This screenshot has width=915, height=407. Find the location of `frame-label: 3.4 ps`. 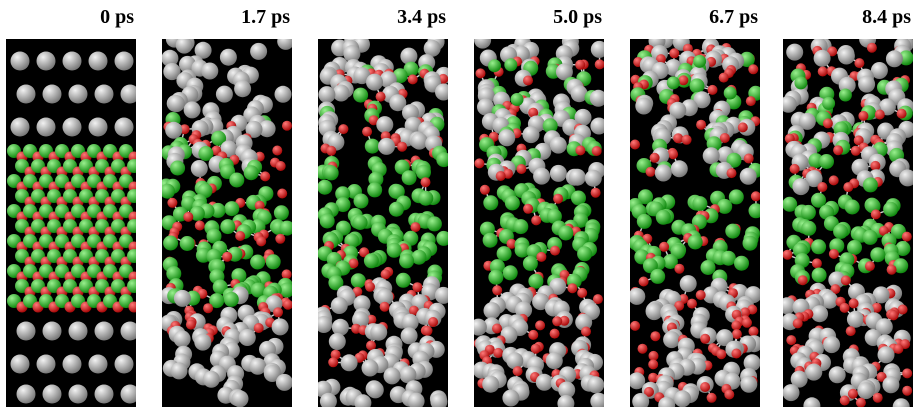

frame-label: 3.4 ps is located at coordinates (421, 17).